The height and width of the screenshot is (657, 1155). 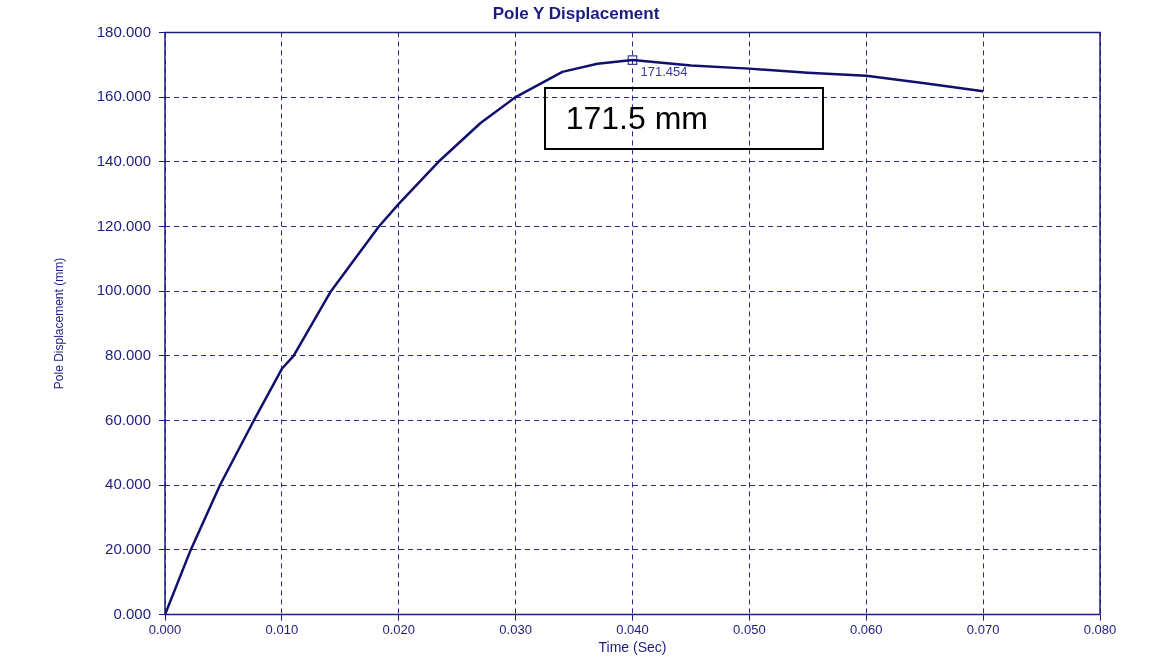 I want to click on x-tick-label: 0.050, so click(x=749, y=629).